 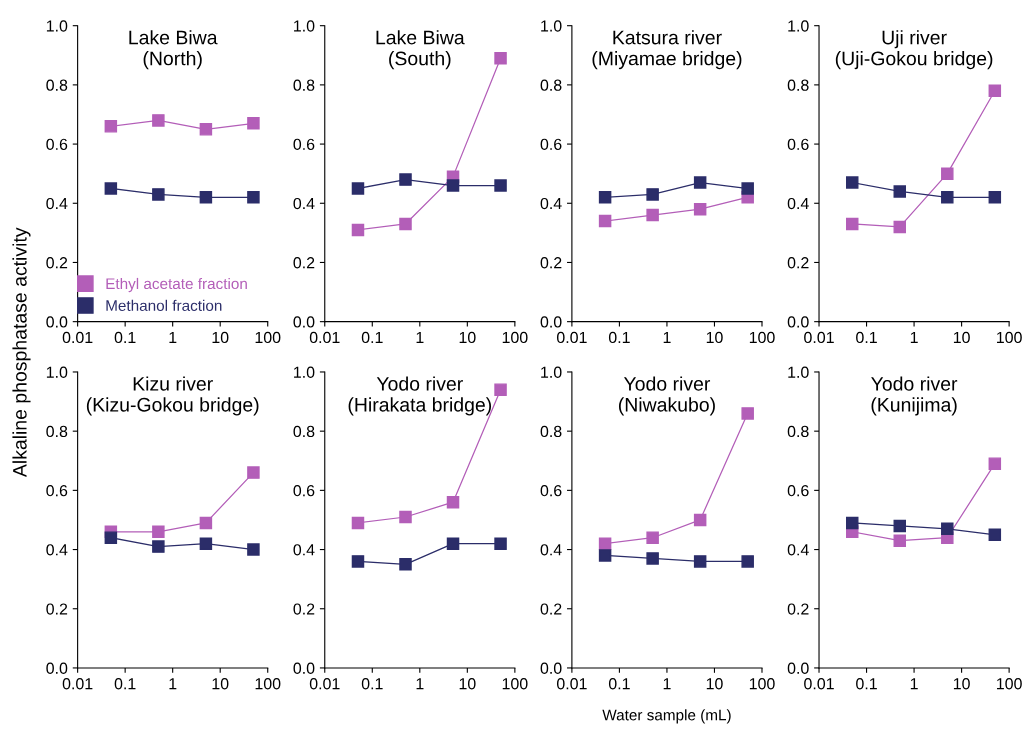 What do you see at coordinates (667, 50) in the screenshot?
I see `text: Katsura river (Miyamae bridge)` at bounding box center [667, 50].